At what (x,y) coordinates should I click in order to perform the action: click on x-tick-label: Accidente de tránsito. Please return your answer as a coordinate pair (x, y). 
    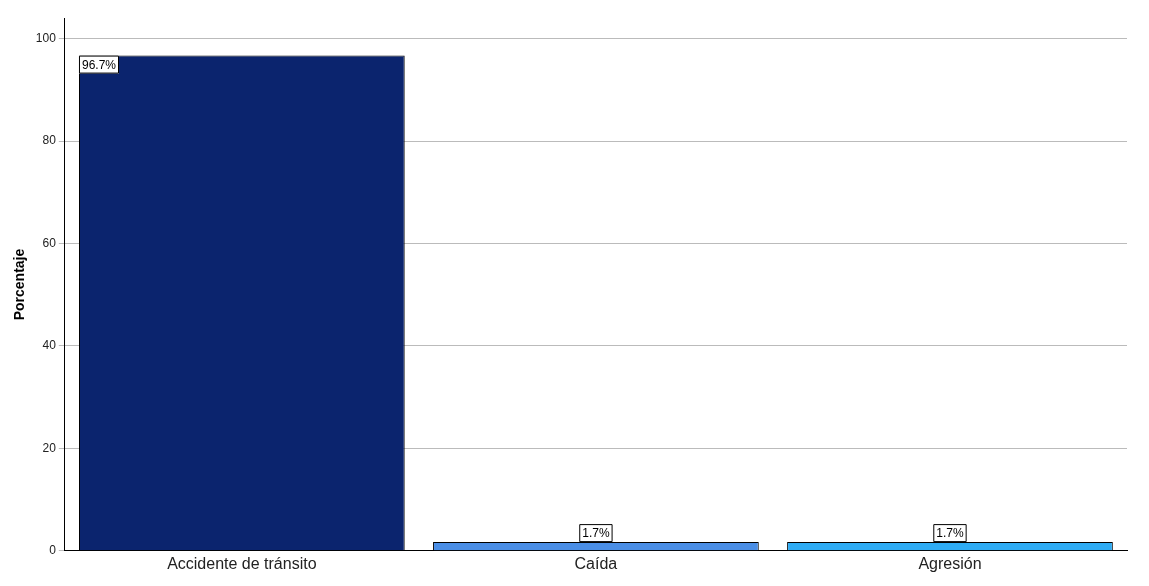
    Looking at the image, I should click on (242, 563).